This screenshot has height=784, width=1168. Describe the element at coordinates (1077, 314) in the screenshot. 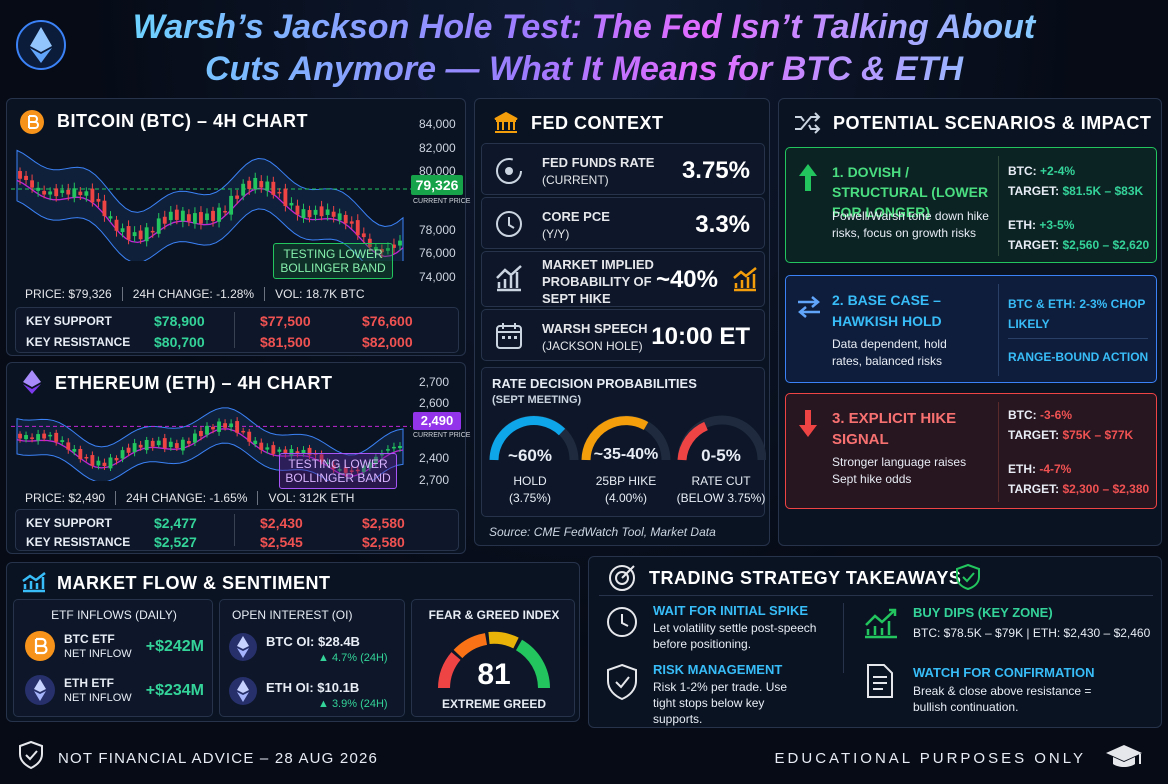

I see `lines: BTC & ETH: 2-3% CHOP LIKELY` at that location.